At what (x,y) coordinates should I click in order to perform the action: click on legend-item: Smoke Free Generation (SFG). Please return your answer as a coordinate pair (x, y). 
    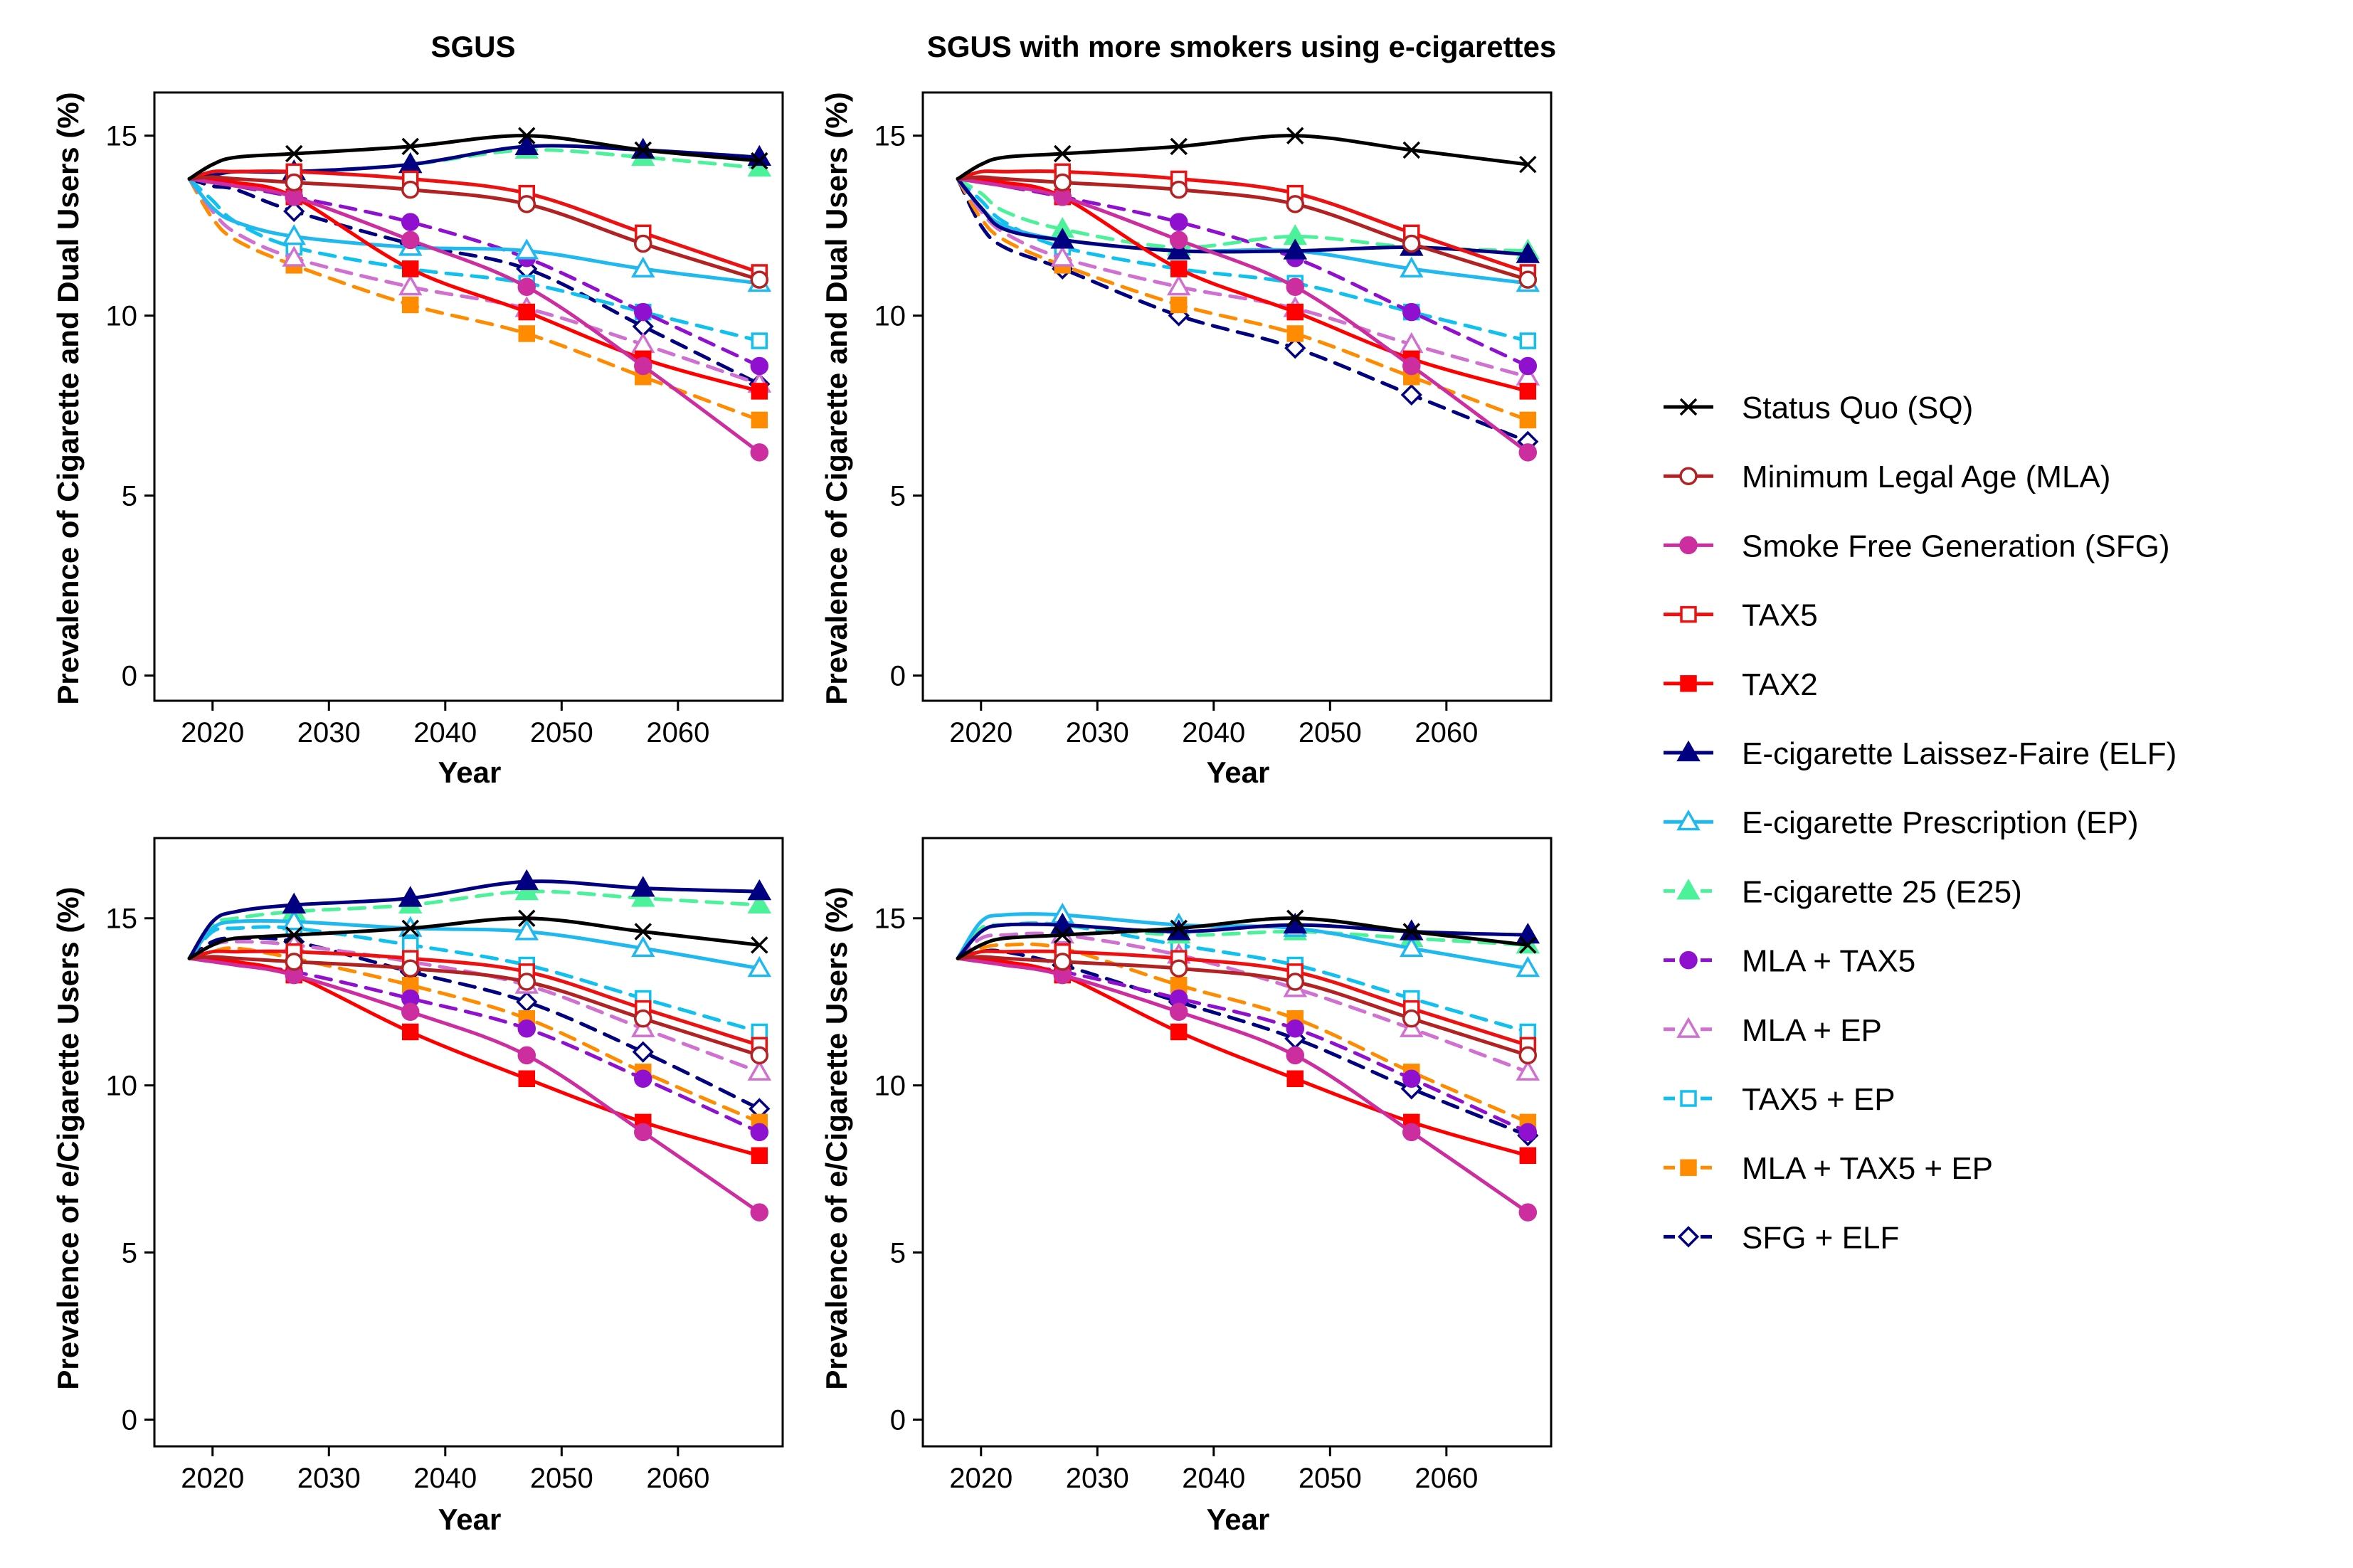
    Looking at the image, I should click on (1917, 546).